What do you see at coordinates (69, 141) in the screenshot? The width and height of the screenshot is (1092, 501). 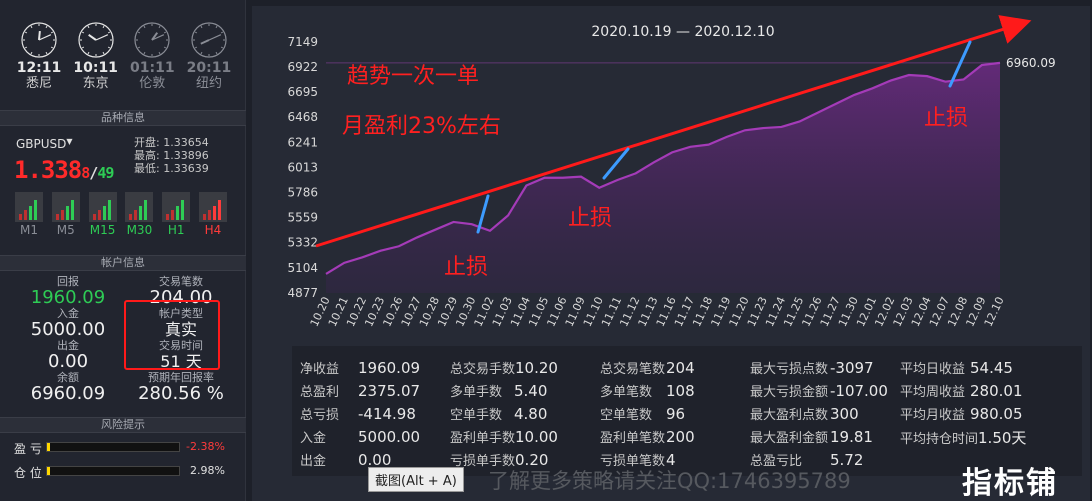 I see `chevron-down-icon: ▼` at bounding box center [69, 141].